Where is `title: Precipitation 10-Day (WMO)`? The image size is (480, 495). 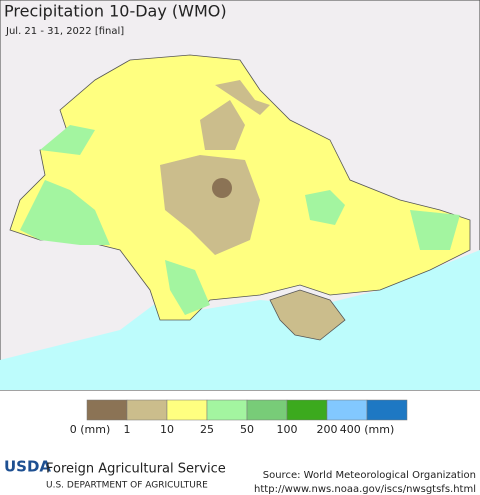
title: Precipitation 10-Day (WMO) is located at coordinates (115, 11).